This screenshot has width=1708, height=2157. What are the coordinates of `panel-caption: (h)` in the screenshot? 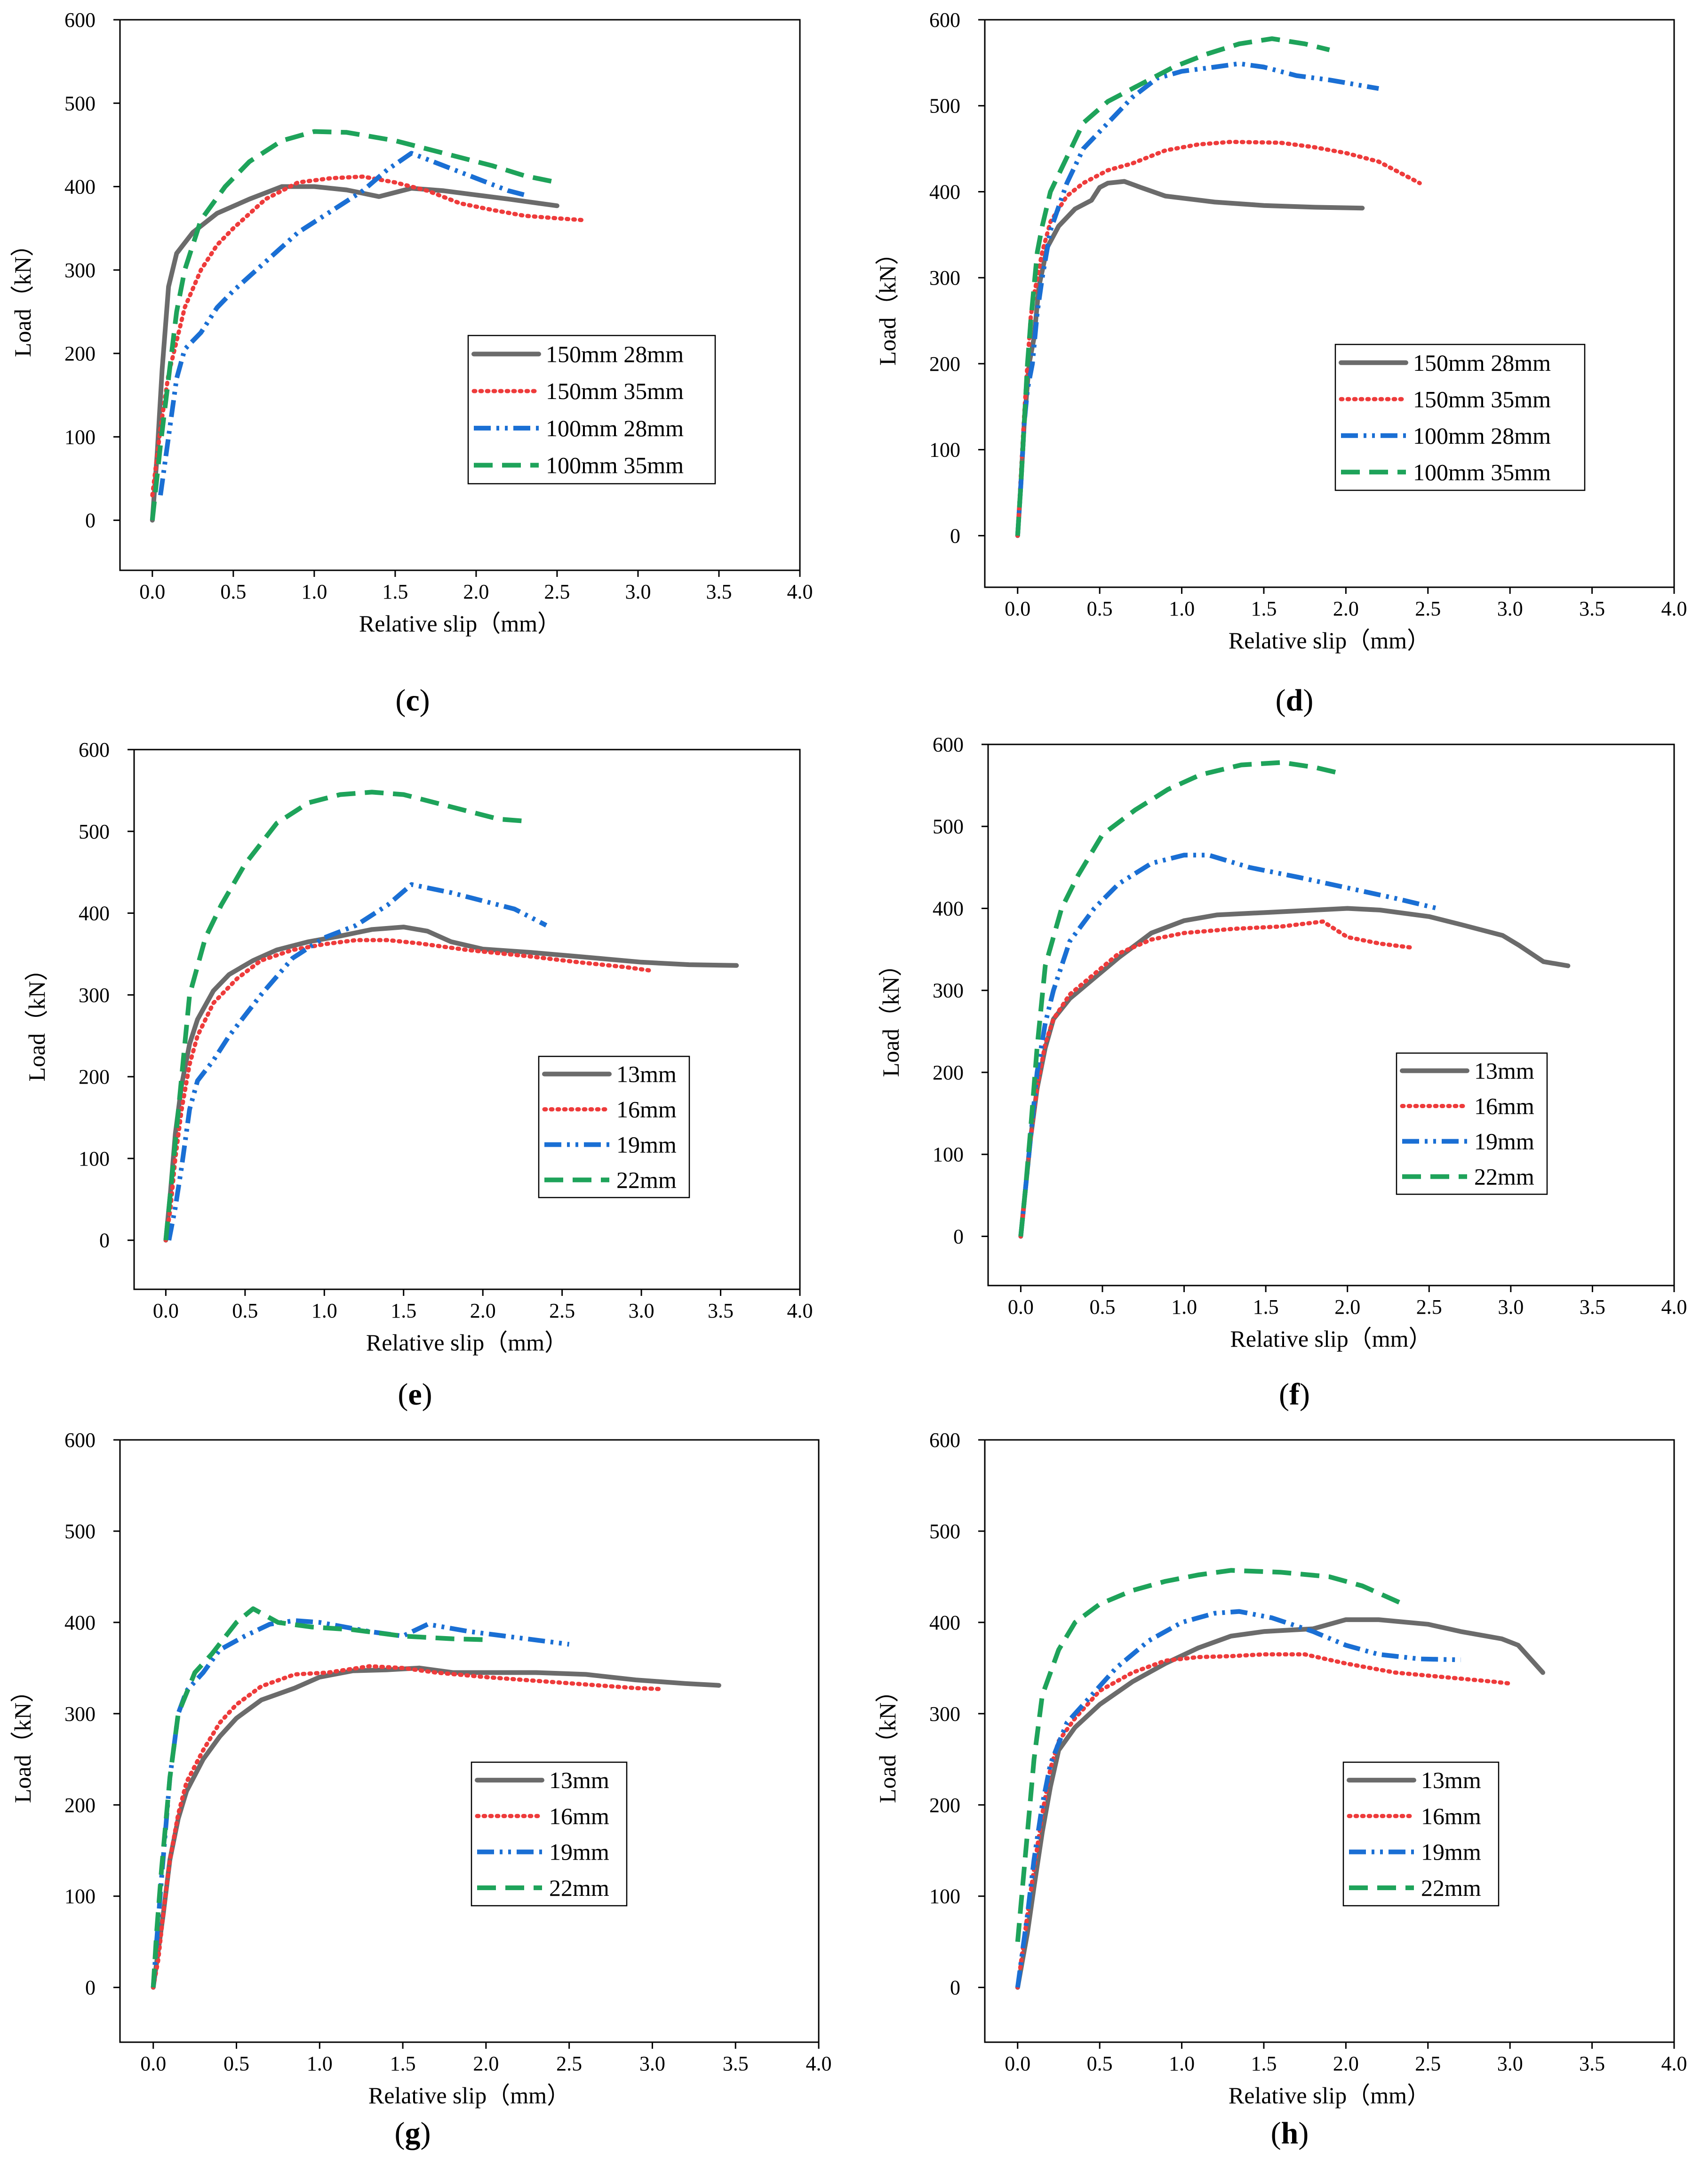 It's located at (1290, 2133).